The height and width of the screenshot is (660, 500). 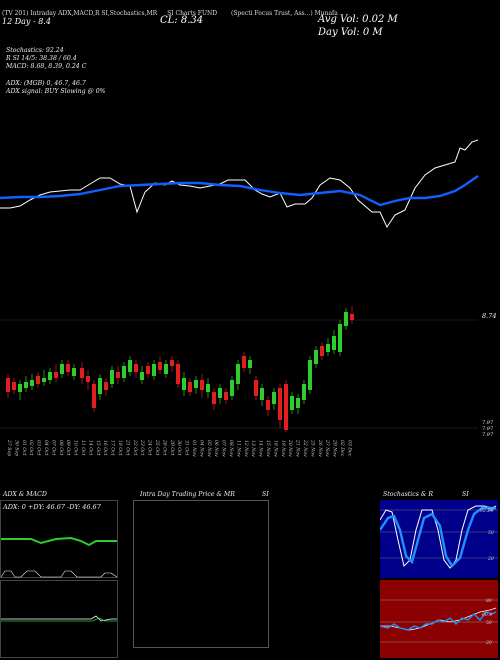 What do you see at coordinates (320, 448) in the screenshot?
I see `x-date-label: 26 Nov` at bounding box center [320, 448].